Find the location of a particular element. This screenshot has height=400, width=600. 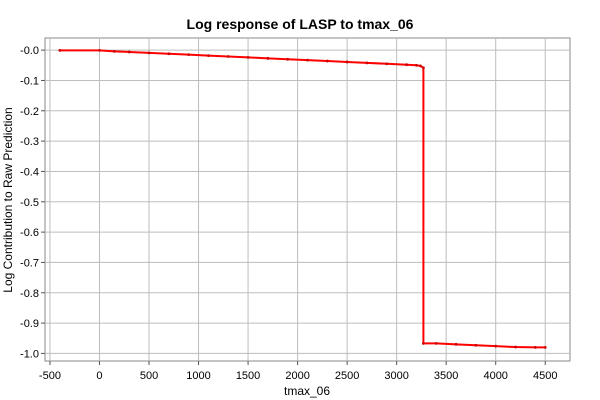

y-tick-label: -0.3 is located at coordinates (29, 142).